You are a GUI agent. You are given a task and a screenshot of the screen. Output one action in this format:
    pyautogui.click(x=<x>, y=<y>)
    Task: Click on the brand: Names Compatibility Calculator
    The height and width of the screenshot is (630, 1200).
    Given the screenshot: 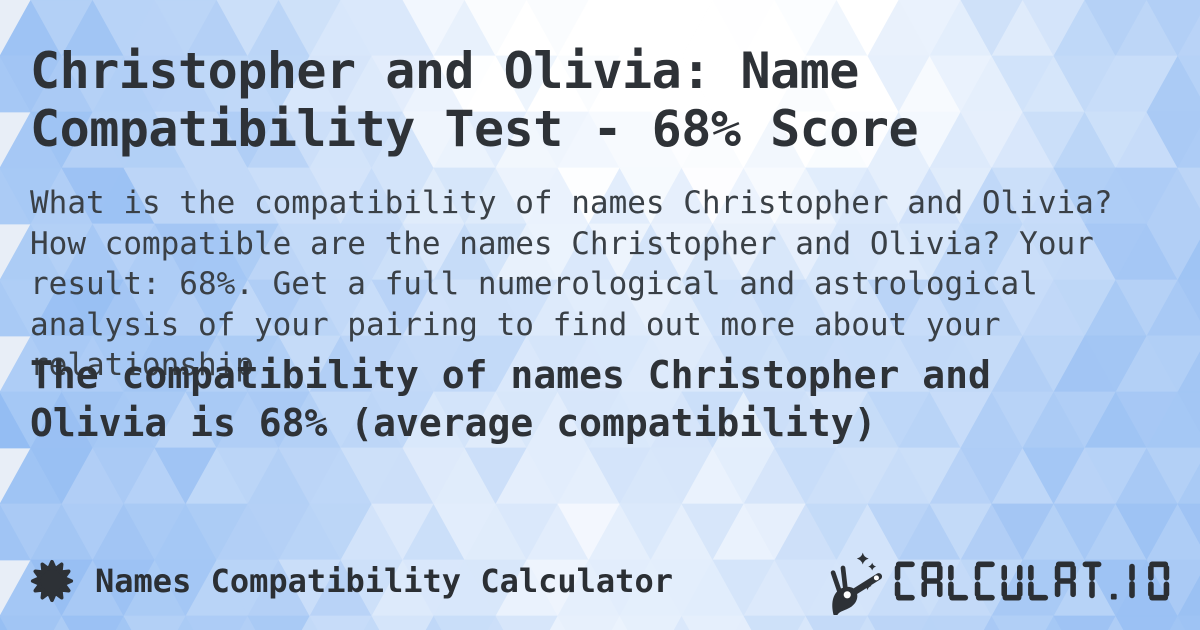 What is the action you would take?
    pyautogui.click(x=351, y=581)
    